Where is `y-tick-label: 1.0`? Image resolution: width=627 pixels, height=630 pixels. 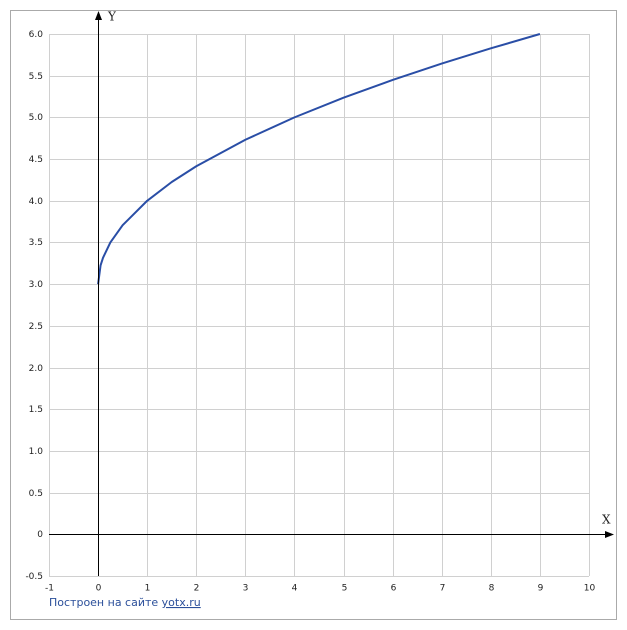 y-tick-label: 1.0 is located at coordinates (36, 452).